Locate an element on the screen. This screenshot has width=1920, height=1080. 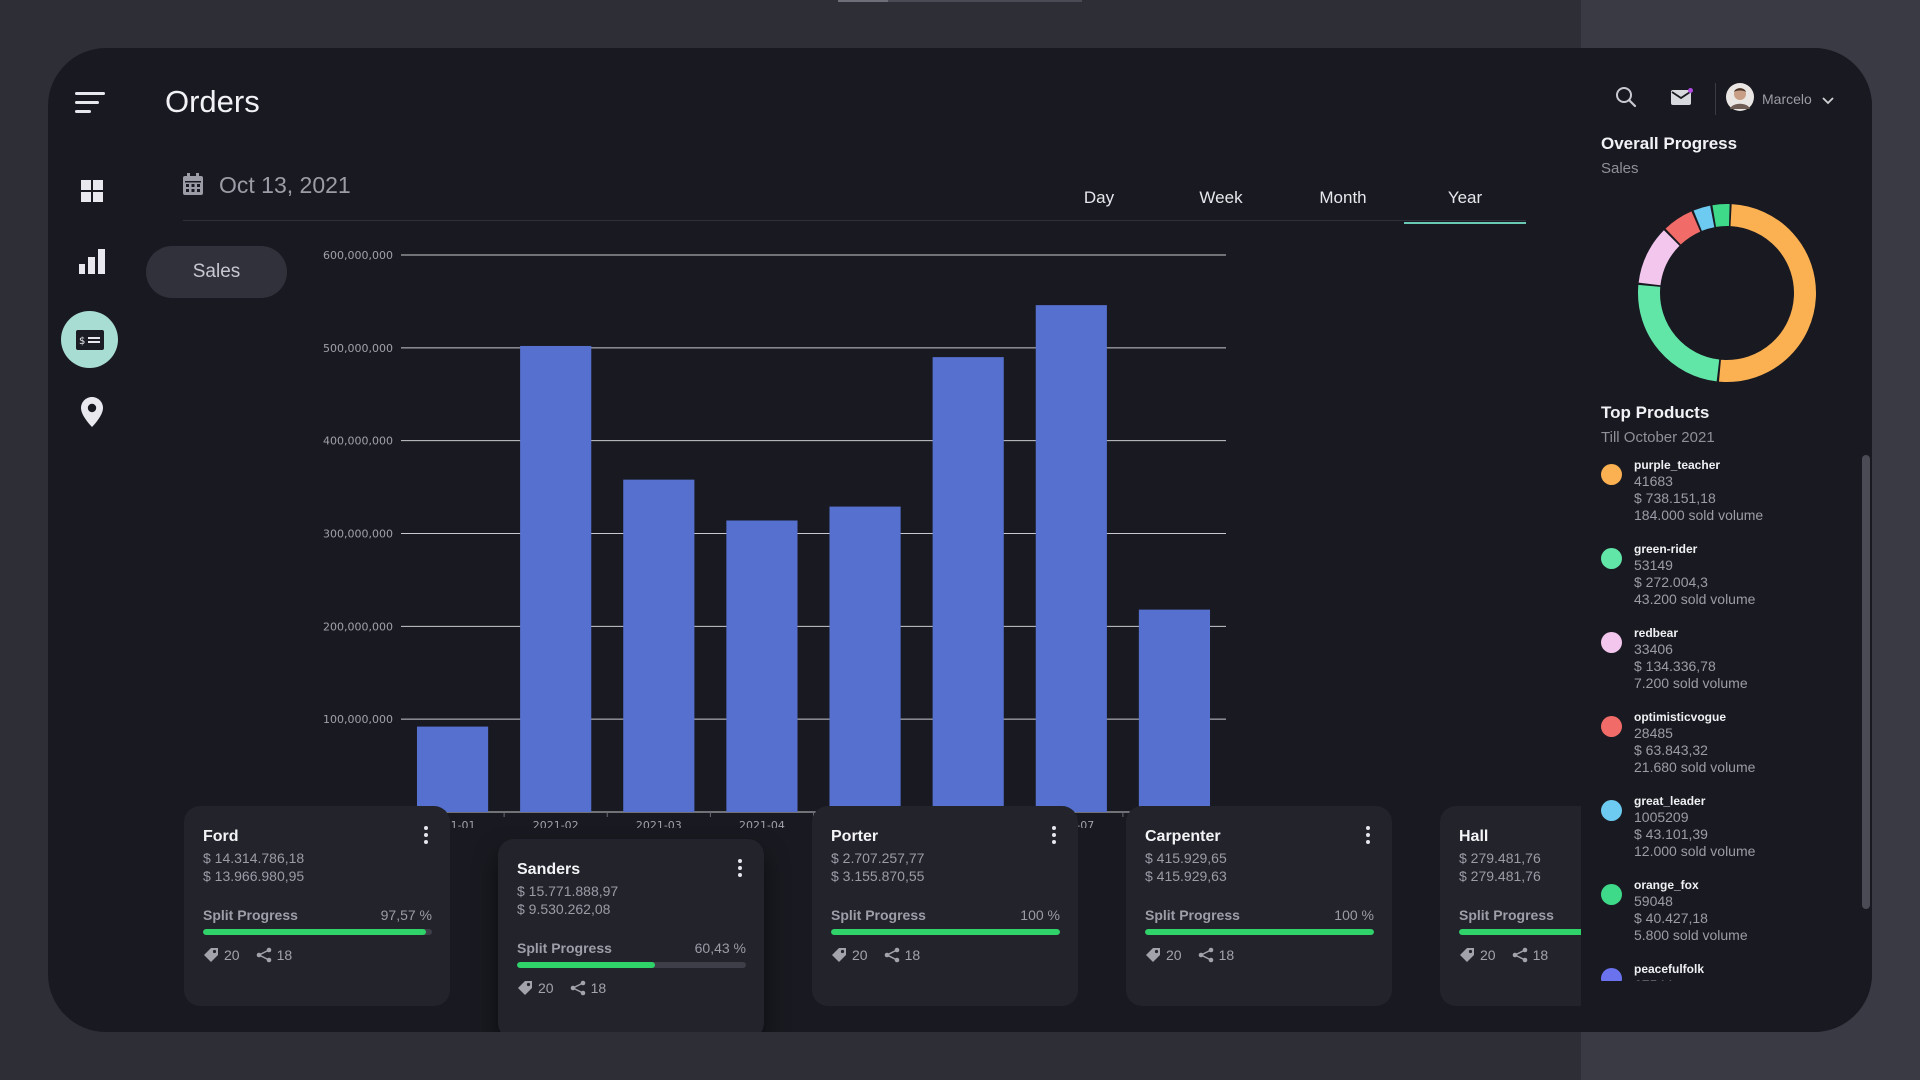
split-progress-row: Split Progress 97,57 % is located at coordinates (317, 915).